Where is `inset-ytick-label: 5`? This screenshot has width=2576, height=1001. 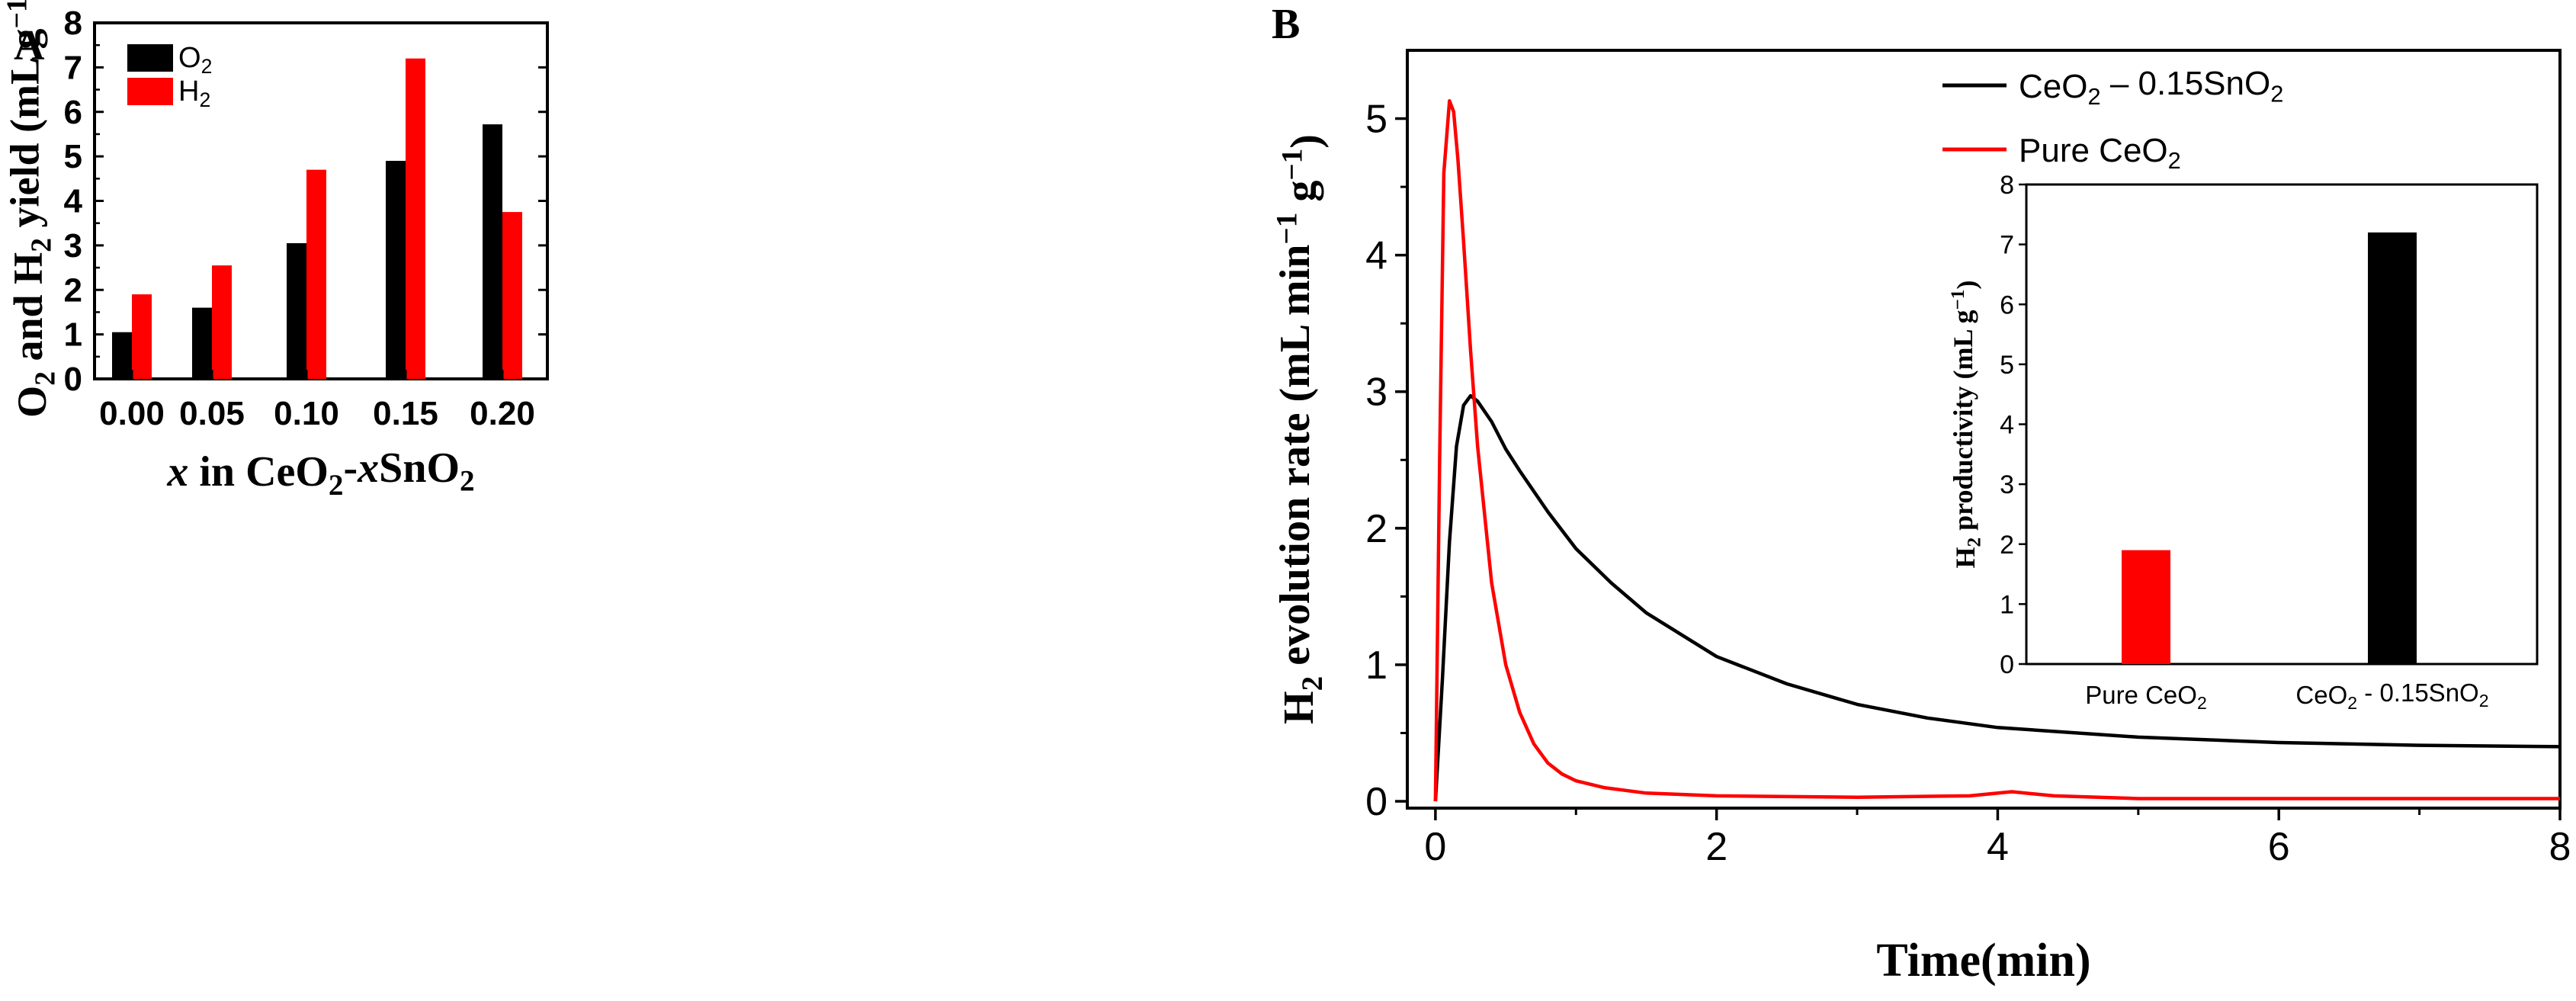
inset-ytick-label: 5 is located at coordinates (2007, 366).